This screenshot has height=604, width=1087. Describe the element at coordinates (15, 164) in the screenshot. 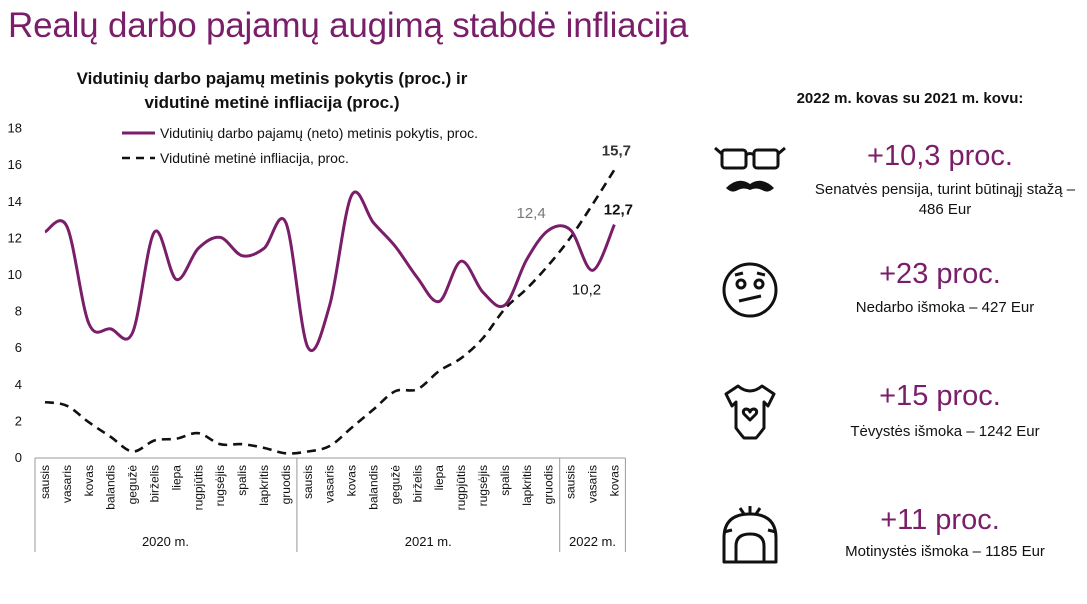

I see `y-tick-label: 16` at that location.